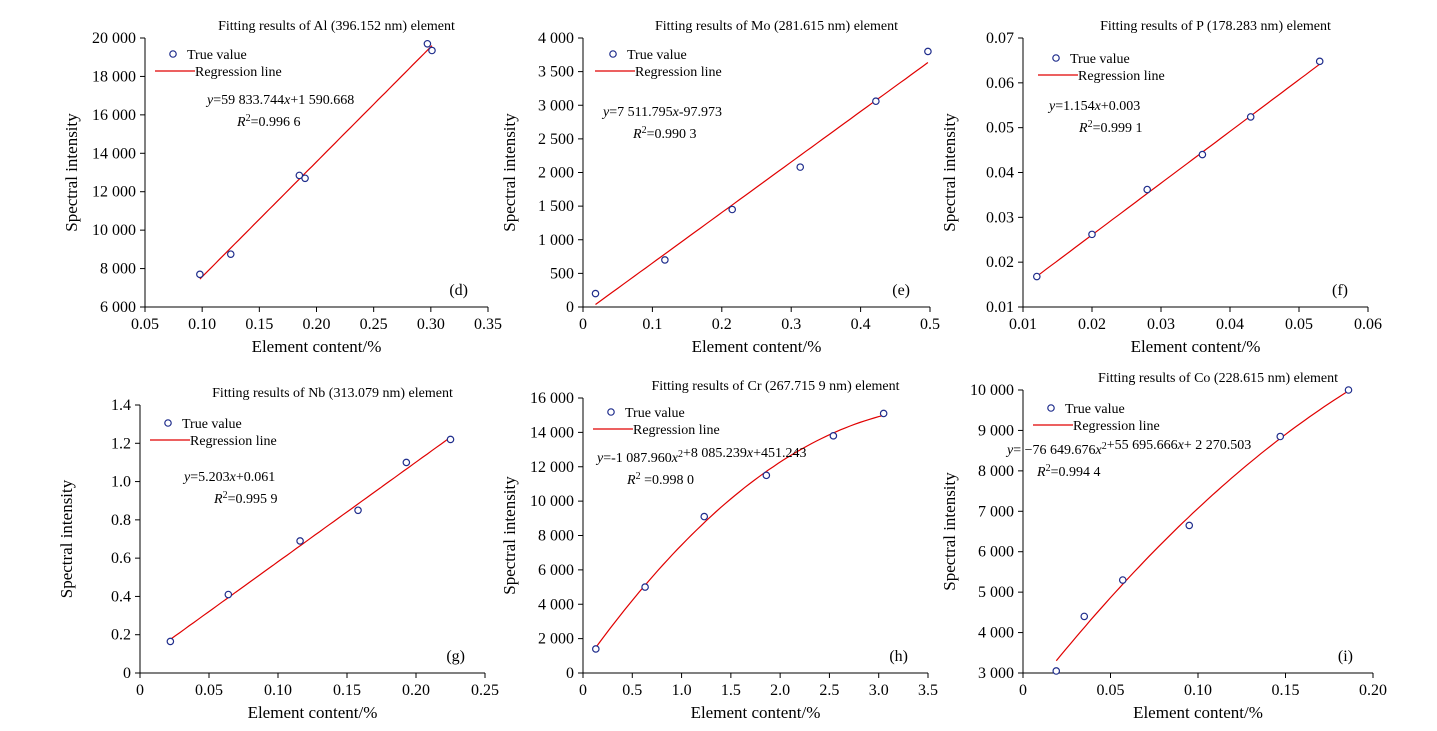  I want to click on y-tick-label: 14 000, so click(552, 432).